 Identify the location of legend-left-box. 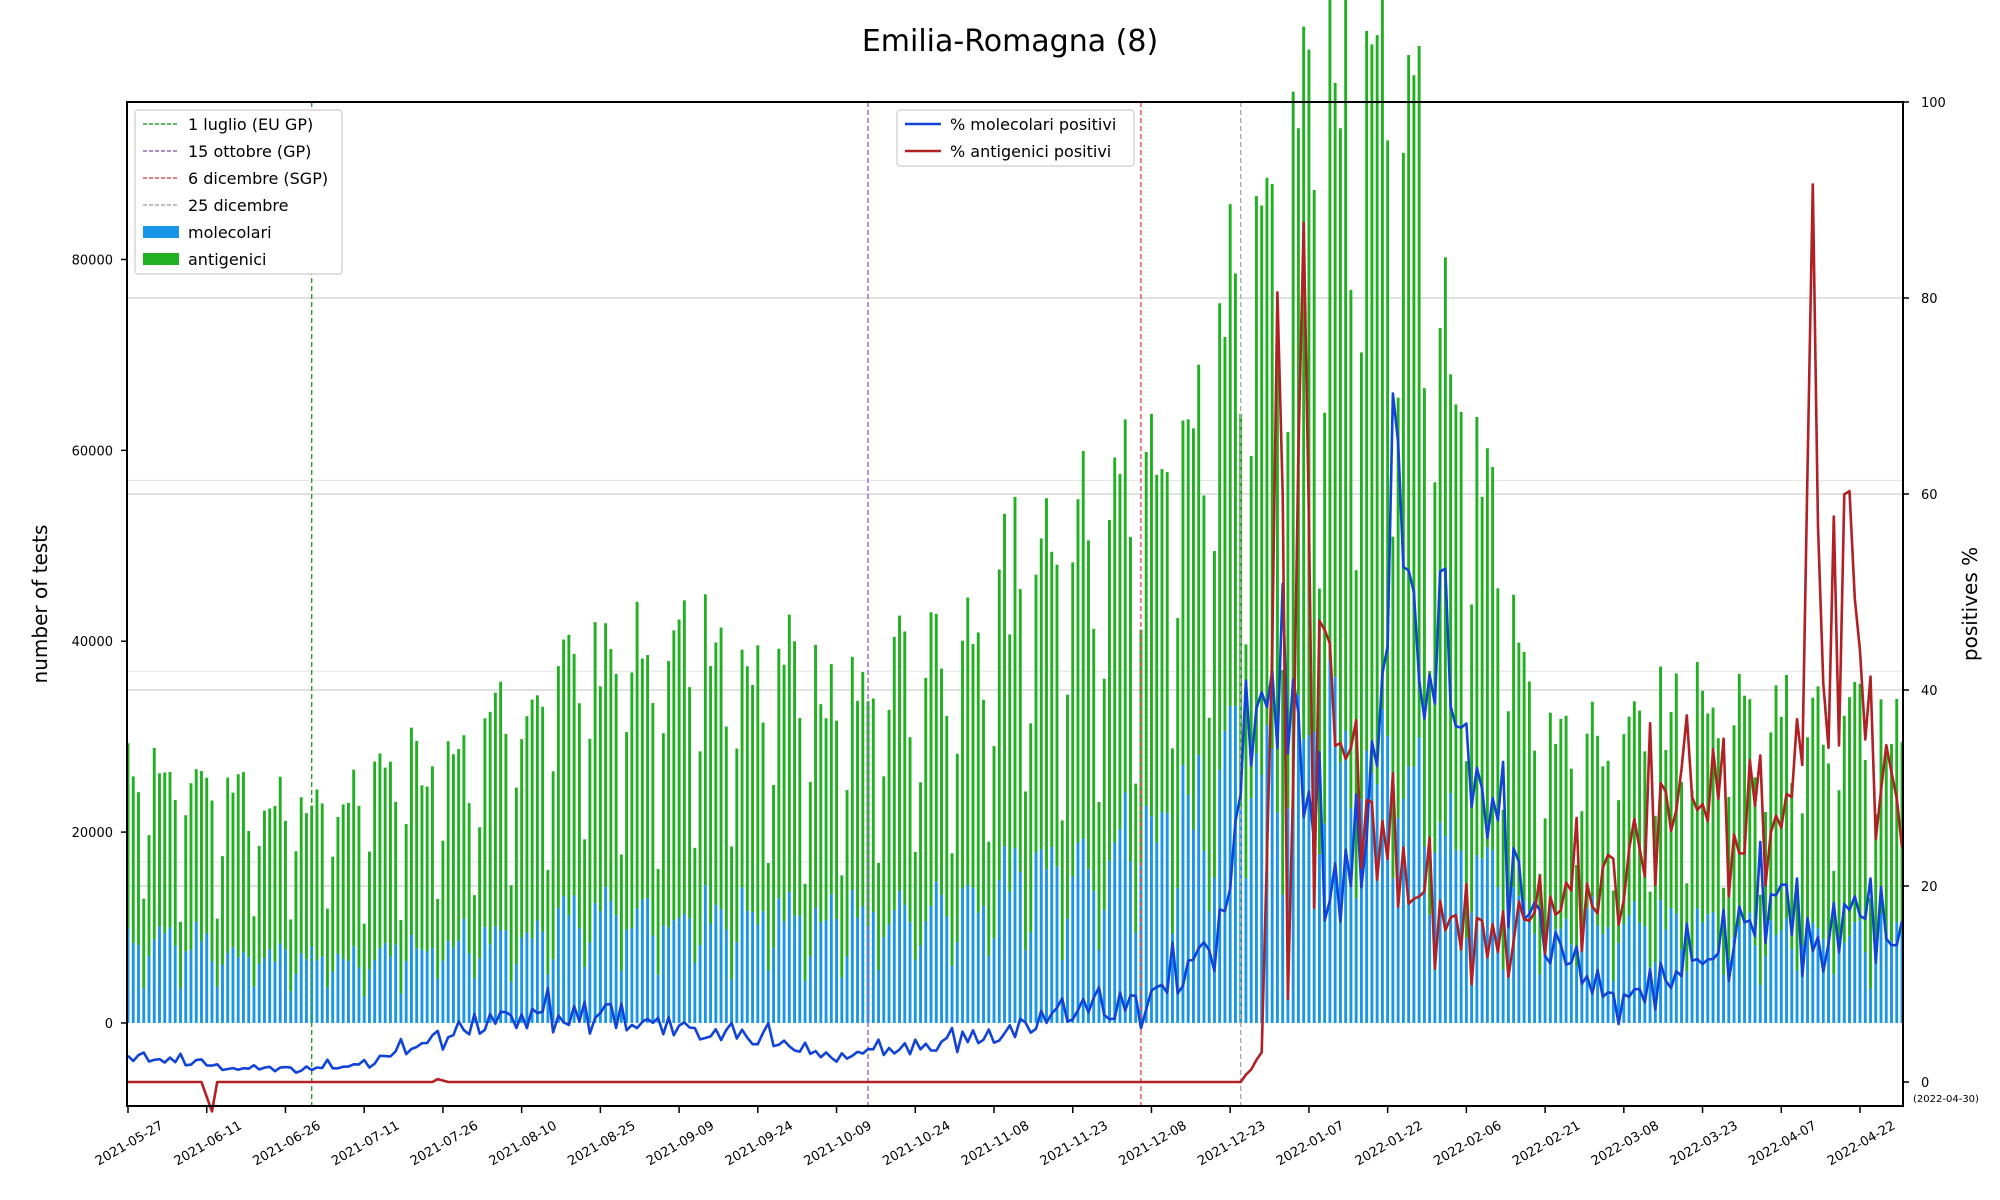
(238, 192).